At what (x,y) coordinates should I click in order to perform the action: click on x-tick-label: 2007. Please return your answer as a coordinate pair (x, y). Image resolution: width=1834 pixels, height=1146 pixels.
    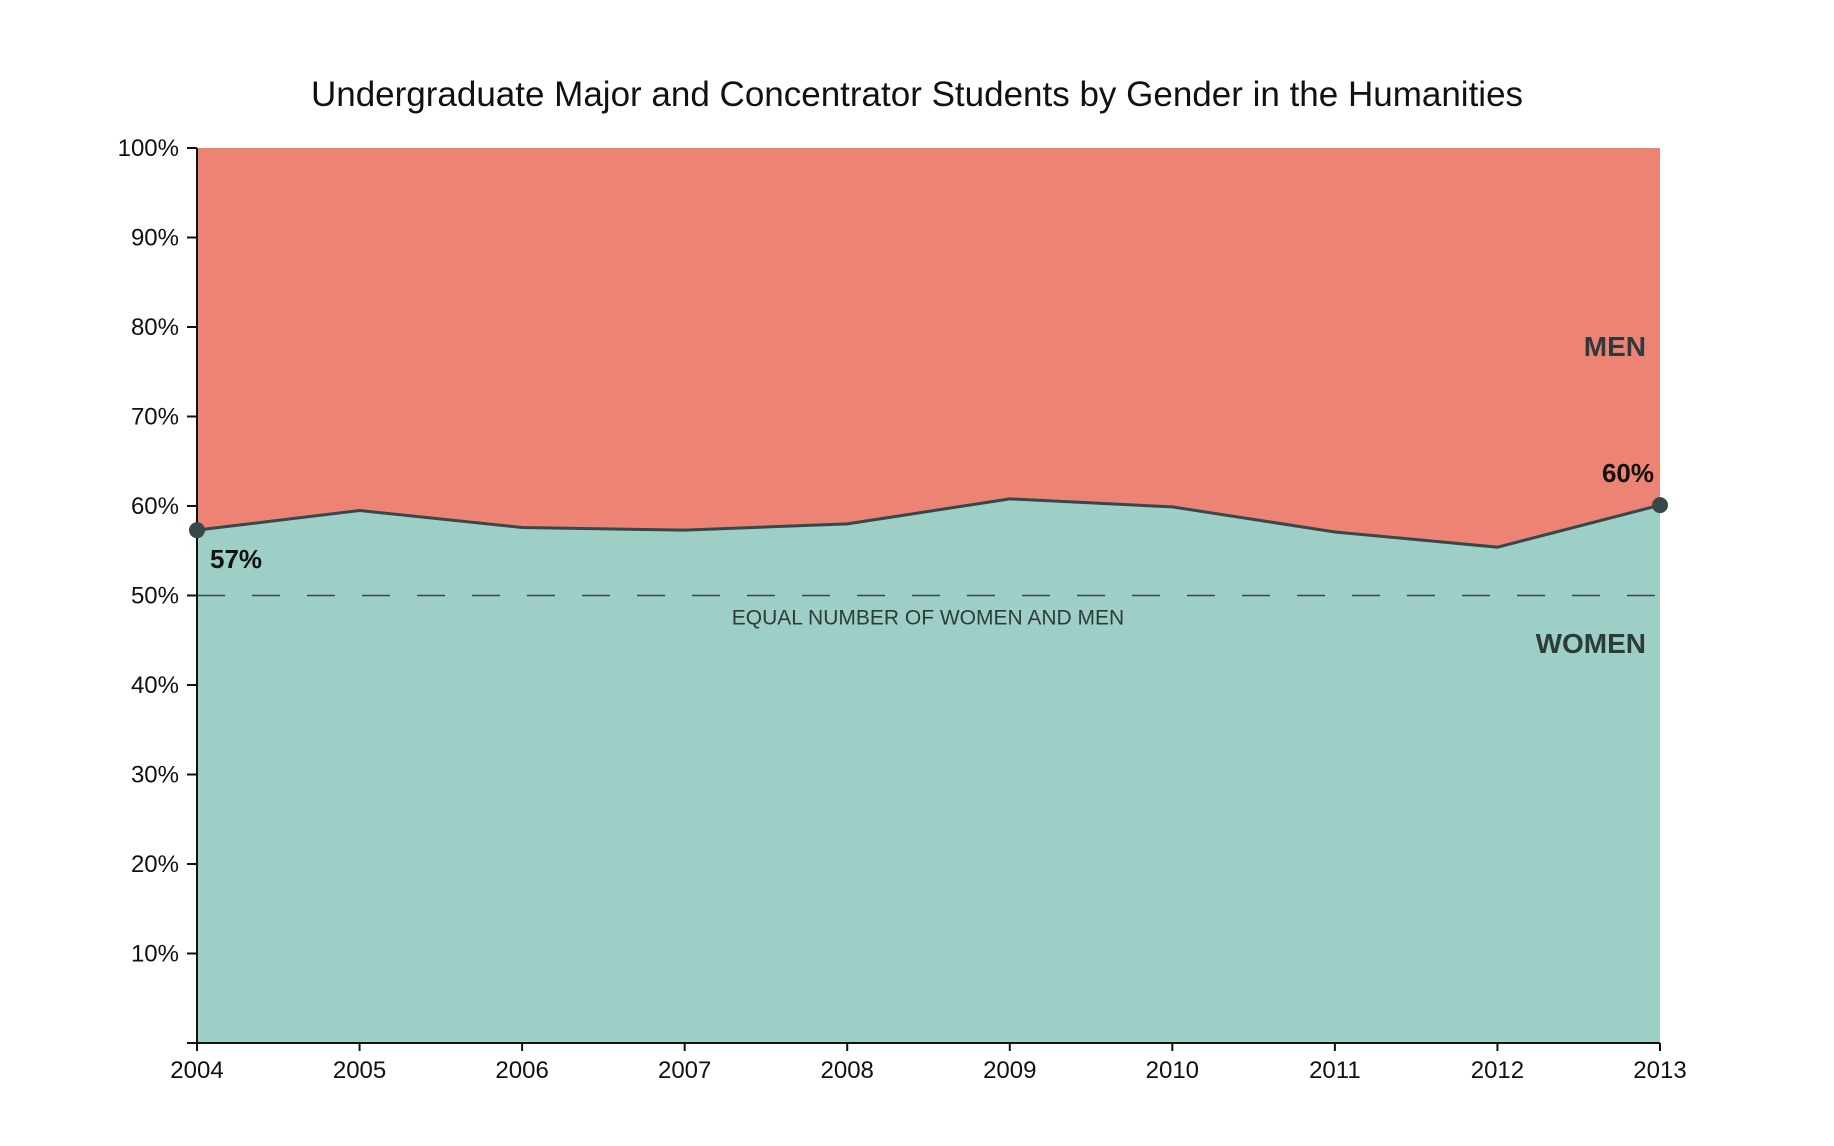
    Looking at the image, I should click on (684, 1070).